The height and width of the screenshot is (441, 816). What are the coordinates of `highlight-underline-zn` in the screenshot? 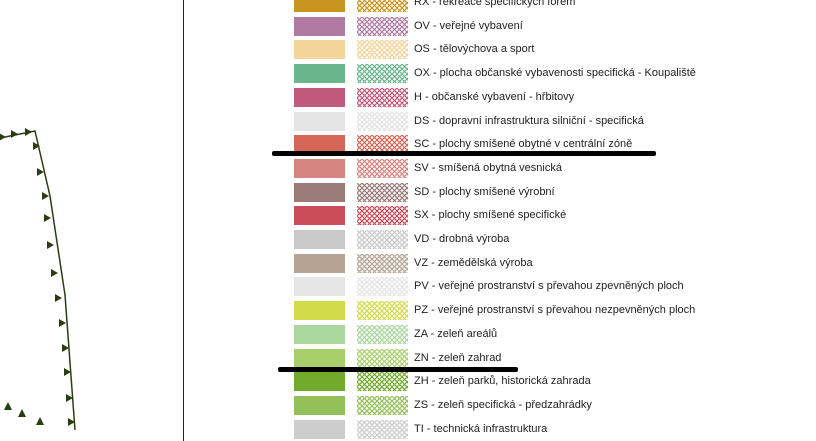 It's located at (398, 369).